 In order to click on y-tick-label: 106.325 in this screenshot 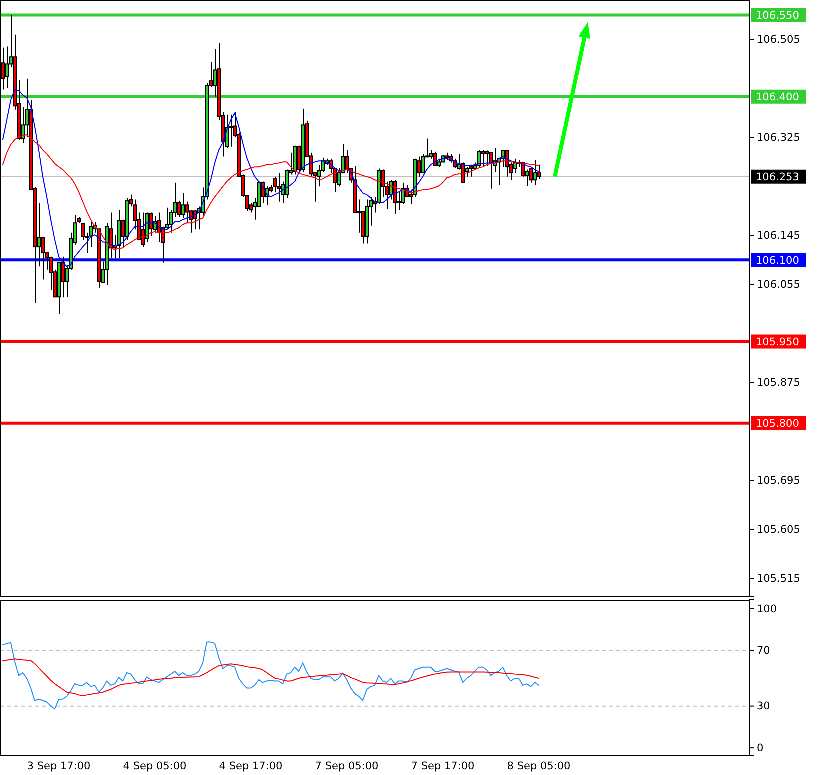, I will do `click(778, 138)`.